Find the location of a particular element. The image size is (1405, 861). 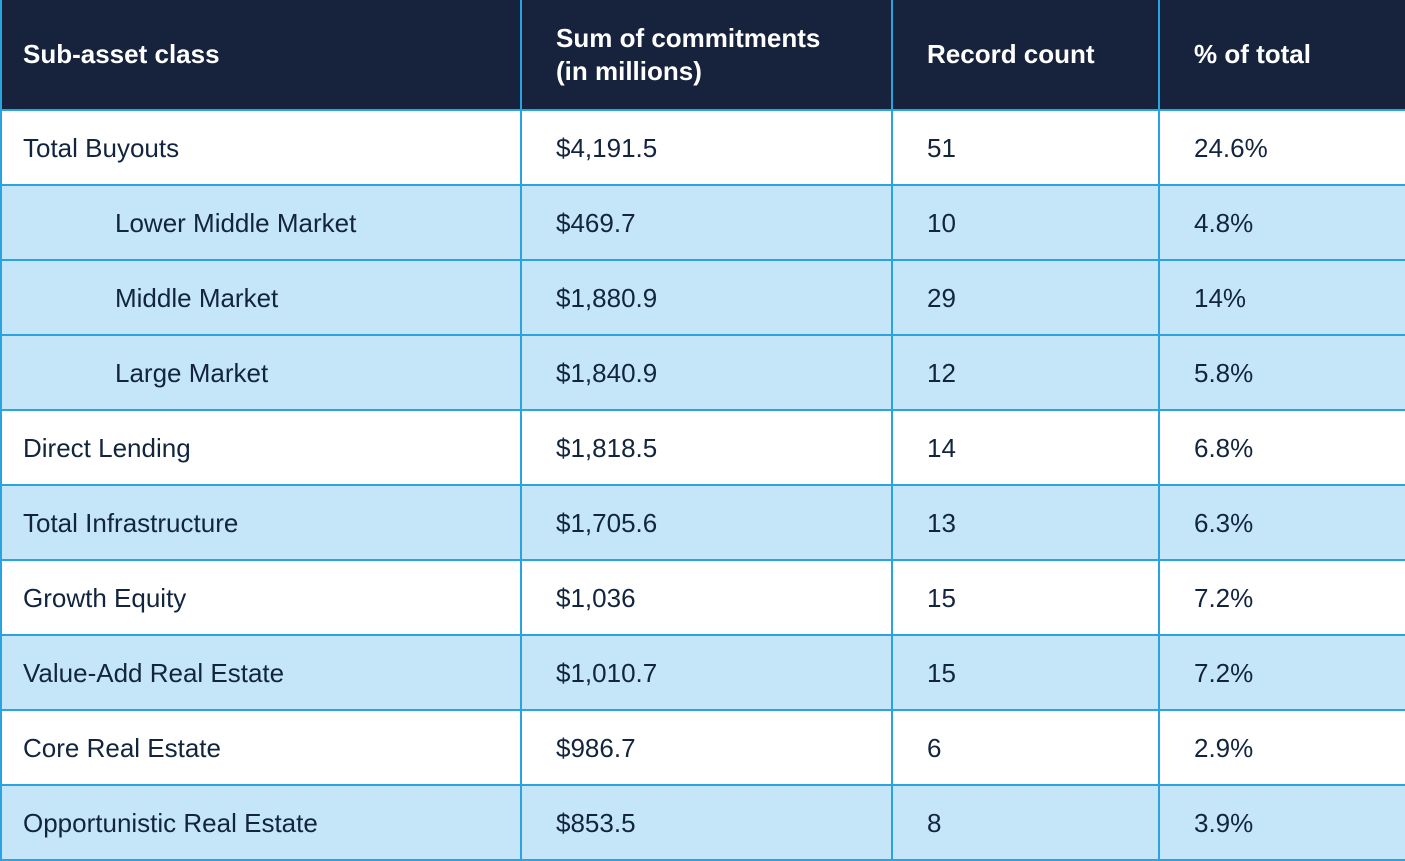

record-count-cell: 12 is located at coordinates (1025, 372).